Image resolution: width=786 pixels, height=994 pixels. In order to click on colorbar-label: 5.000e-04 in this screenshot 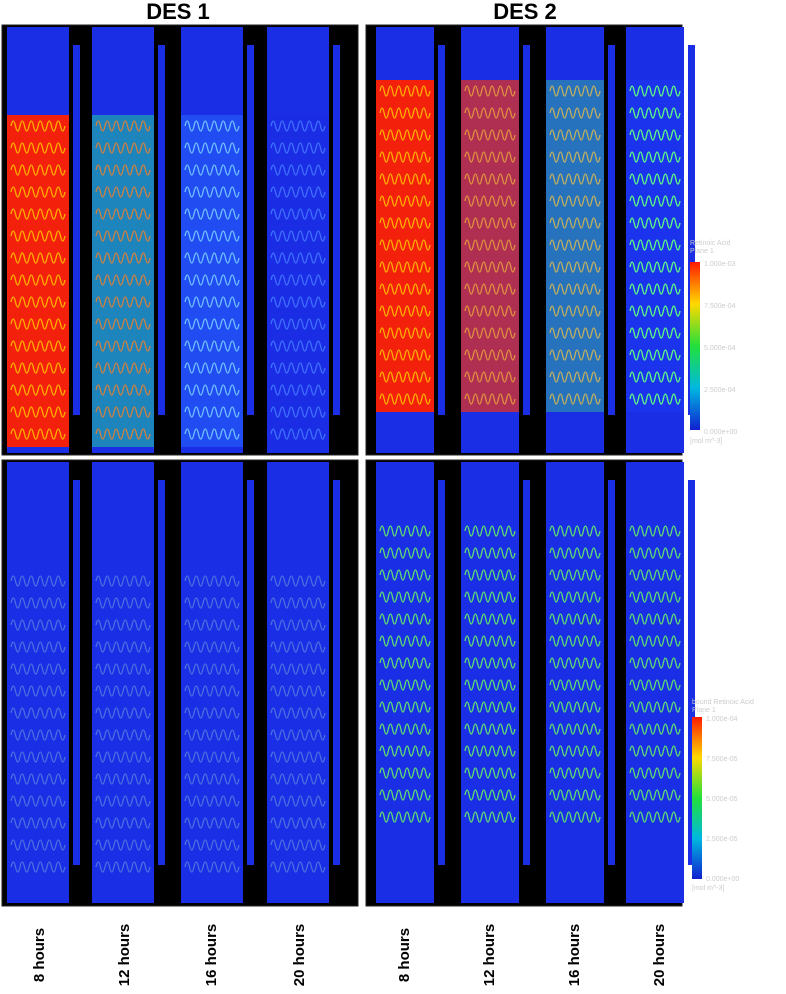, I will do `click(720, 348)`.